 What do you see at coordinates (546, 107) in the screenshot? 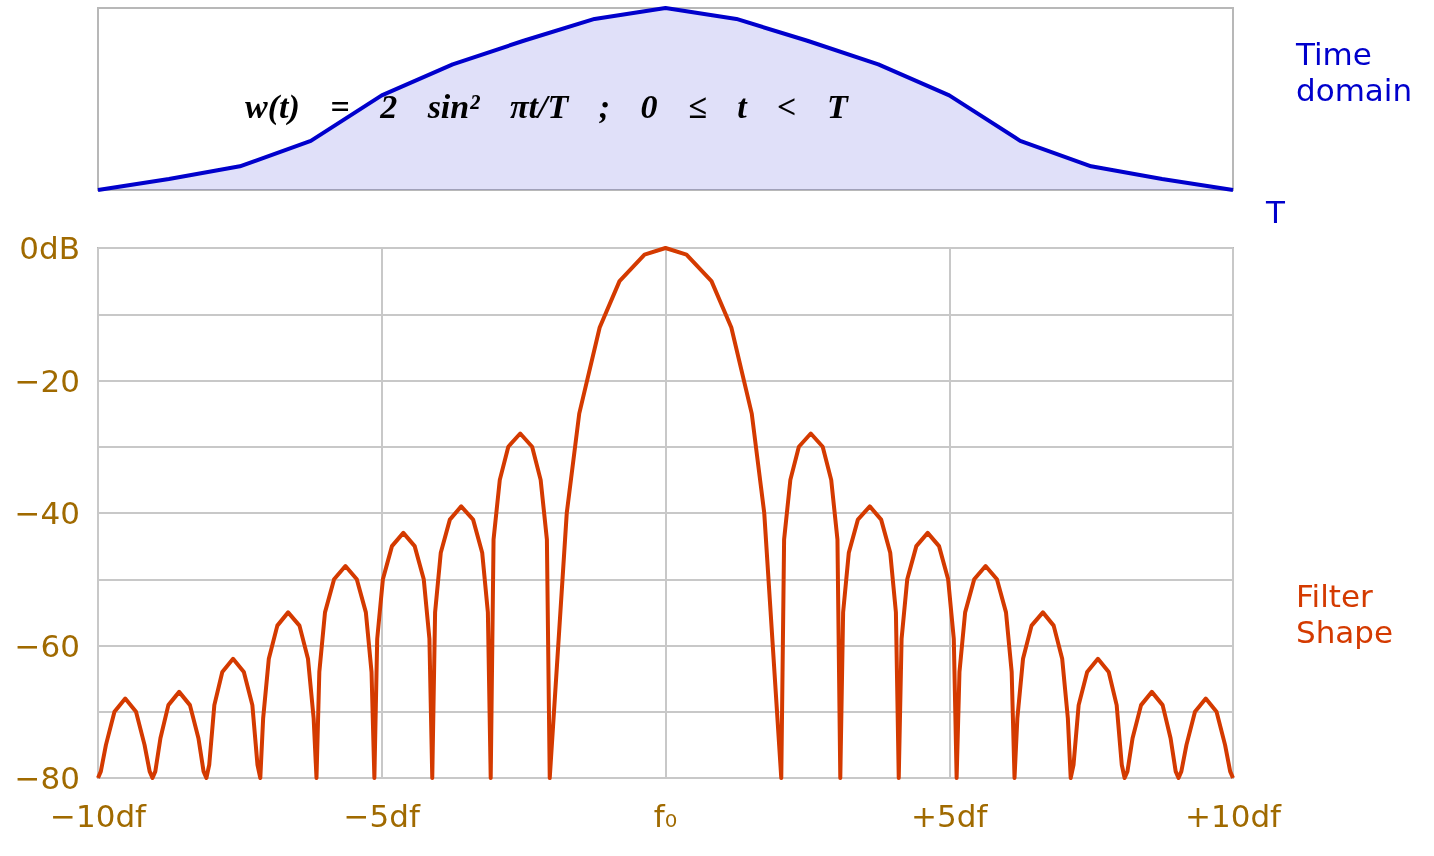
I see `annotation: w(t) = 2 sin² πt/T ; 0 ≤ t < T` at bounding box center [546, 107].